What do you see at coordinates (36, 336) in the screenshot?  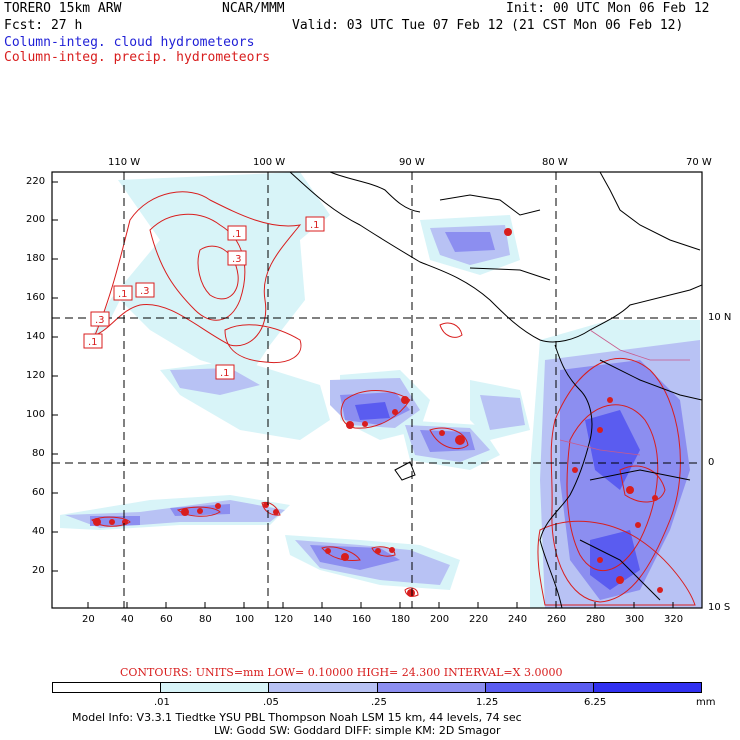 I see `y-tick-label: 140` at bounding box center [36, 336].